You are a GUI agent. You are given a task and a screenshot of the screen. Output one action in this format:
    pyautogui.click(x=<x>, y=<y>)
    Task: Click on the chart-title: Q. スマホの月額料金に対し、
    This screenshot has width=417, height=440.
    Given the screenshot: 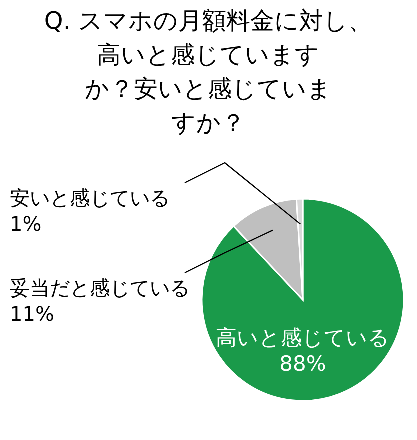 What is the action you would take?
    pyautogui.click(x=208, y=21)
    